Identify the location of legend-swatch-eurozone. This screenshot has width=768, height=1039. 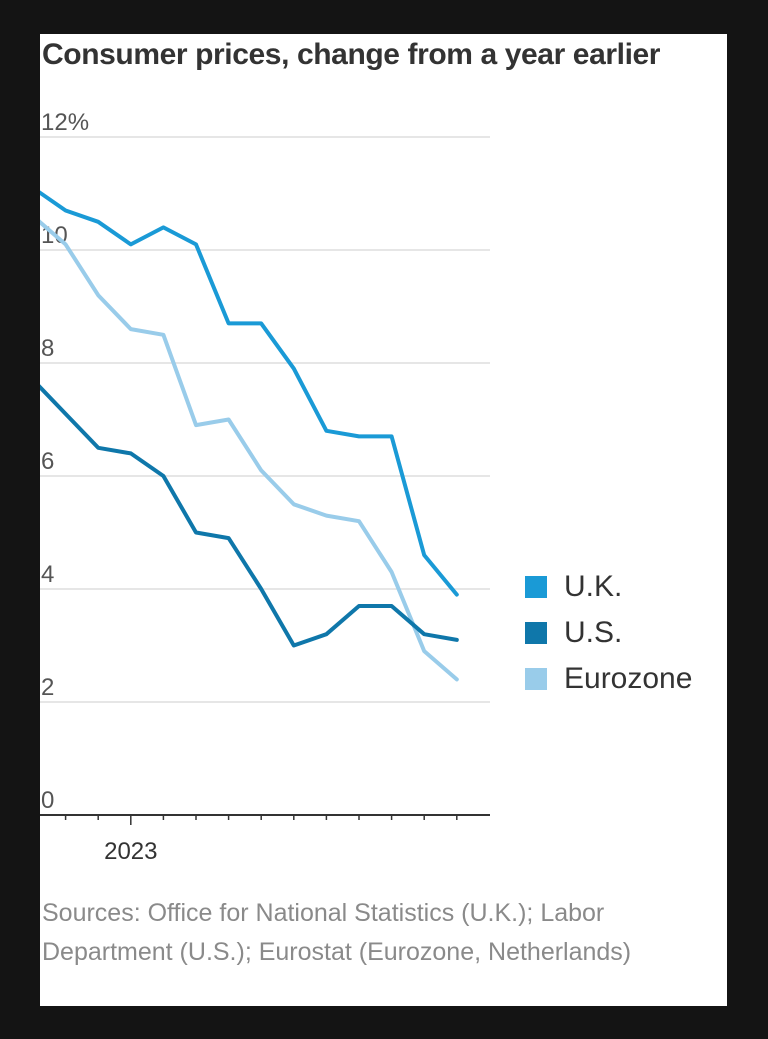
(536, 679).